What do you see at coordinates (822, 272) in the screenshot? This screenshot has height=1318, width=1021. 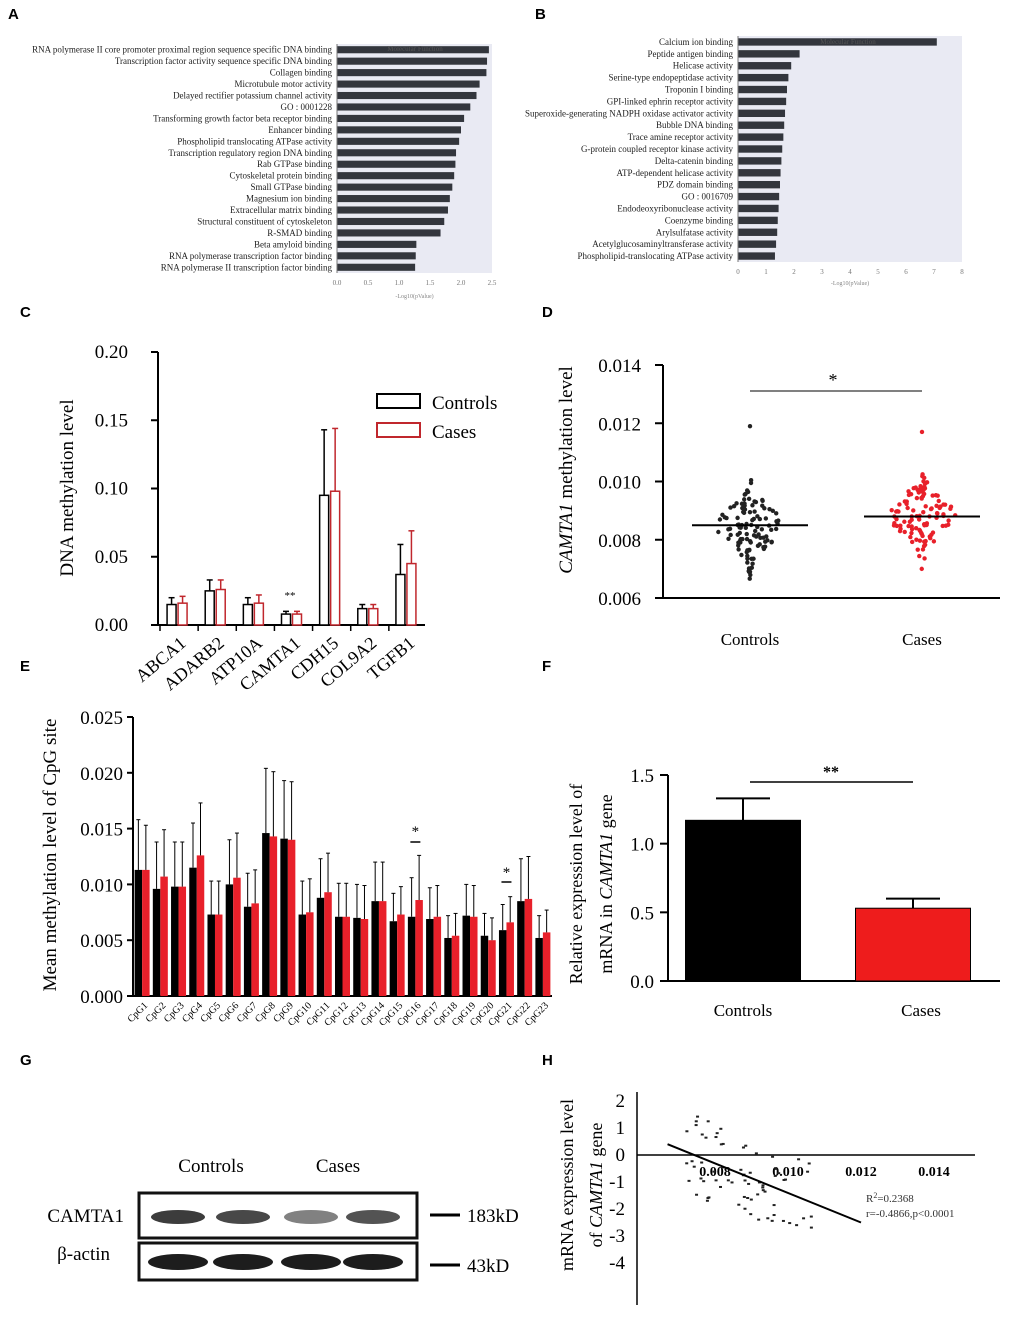 I see `tick-label: 3` at bounding box center [822, 272].